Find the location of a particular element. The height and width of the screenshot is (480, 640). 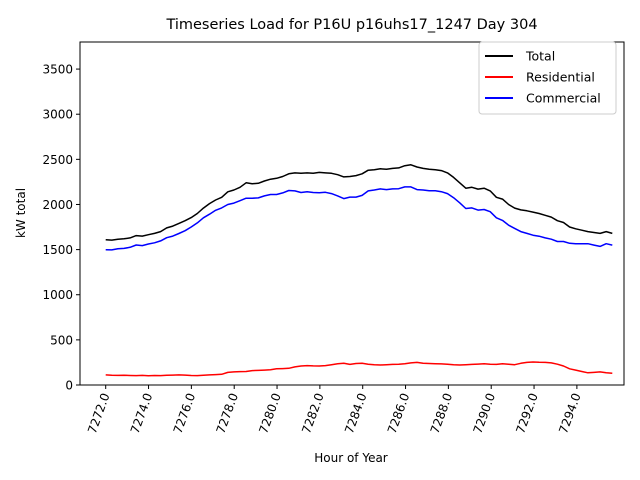

legend-box is located at coordinates (547, 78).